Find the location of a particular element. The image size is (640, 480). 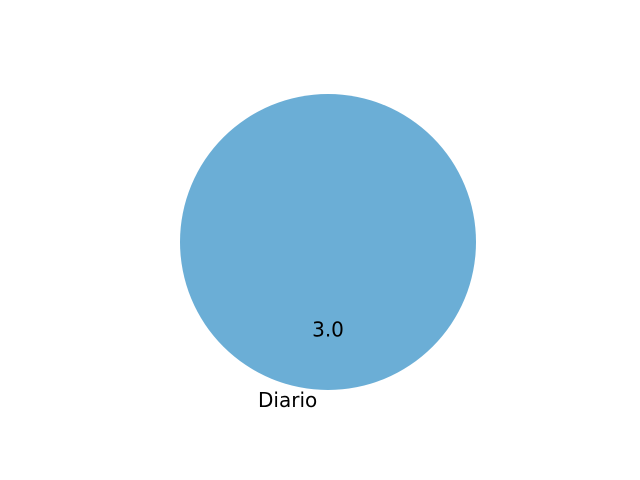

pie-value-label: 3.0 is located at coordinates (328, 329).